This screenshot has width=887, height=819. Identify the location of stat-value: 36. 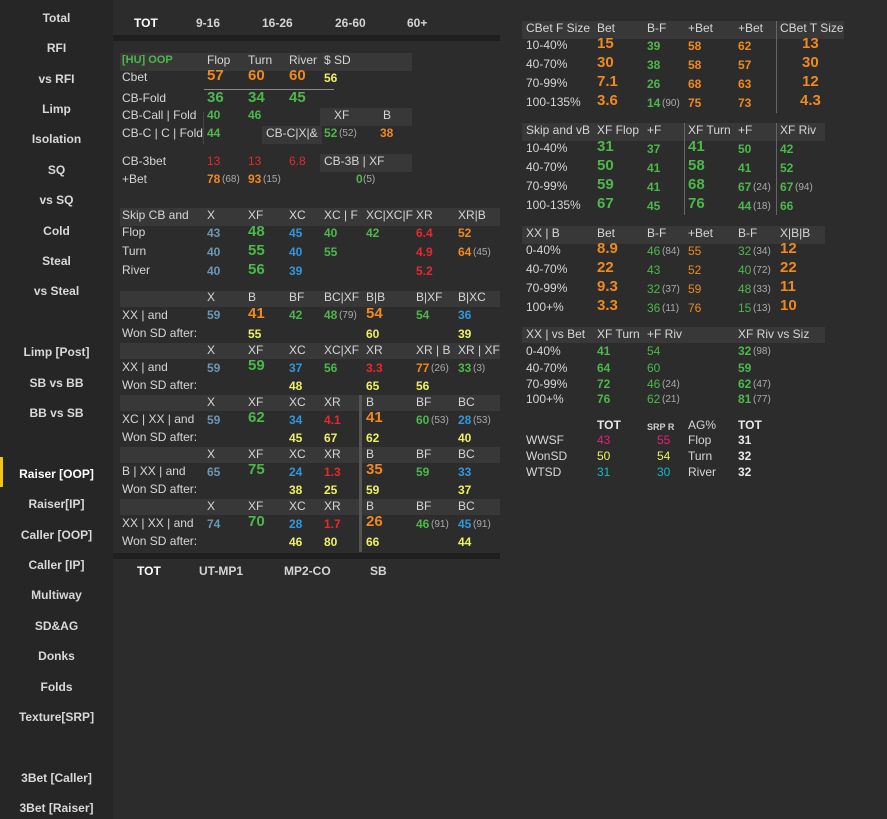
(465, 315).